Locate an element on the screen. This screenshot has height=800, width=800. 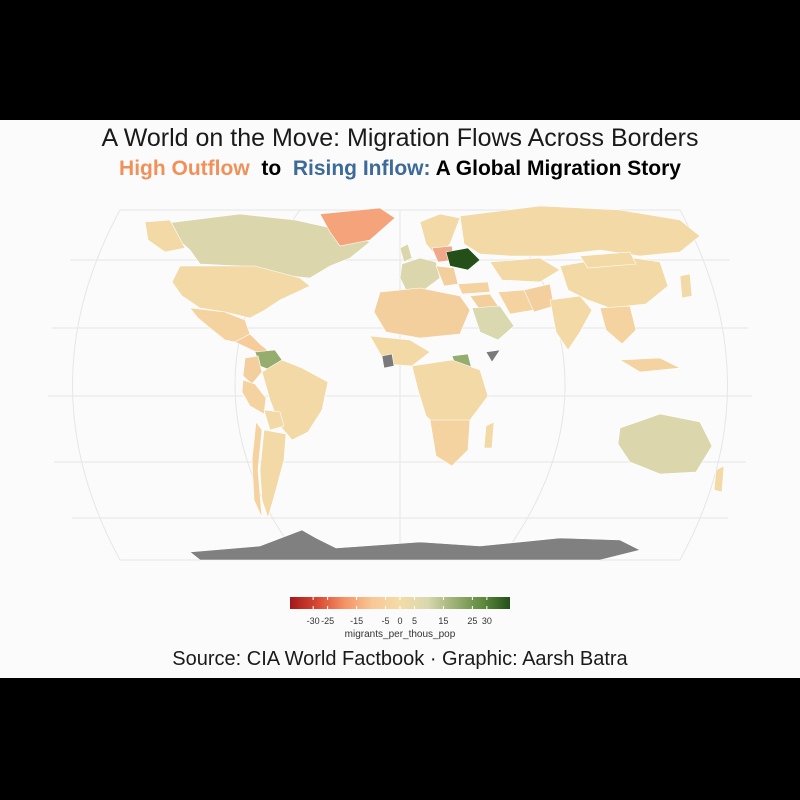
country-greenland is located at coordinates (357, 227).